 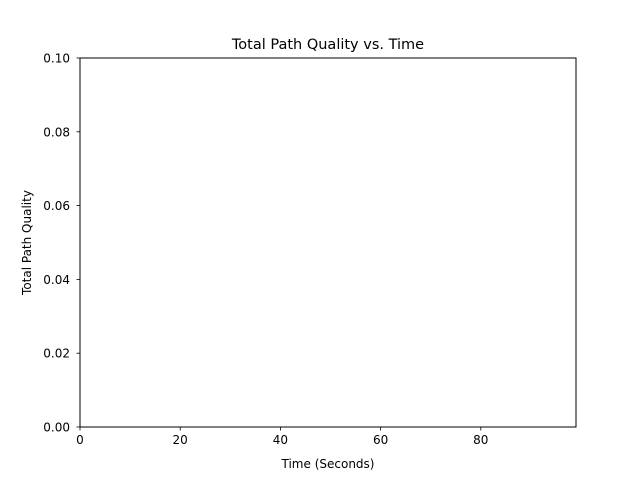 I want to click on chart-title: Total Path Quality vs. Time, so click(x=327, y=45).